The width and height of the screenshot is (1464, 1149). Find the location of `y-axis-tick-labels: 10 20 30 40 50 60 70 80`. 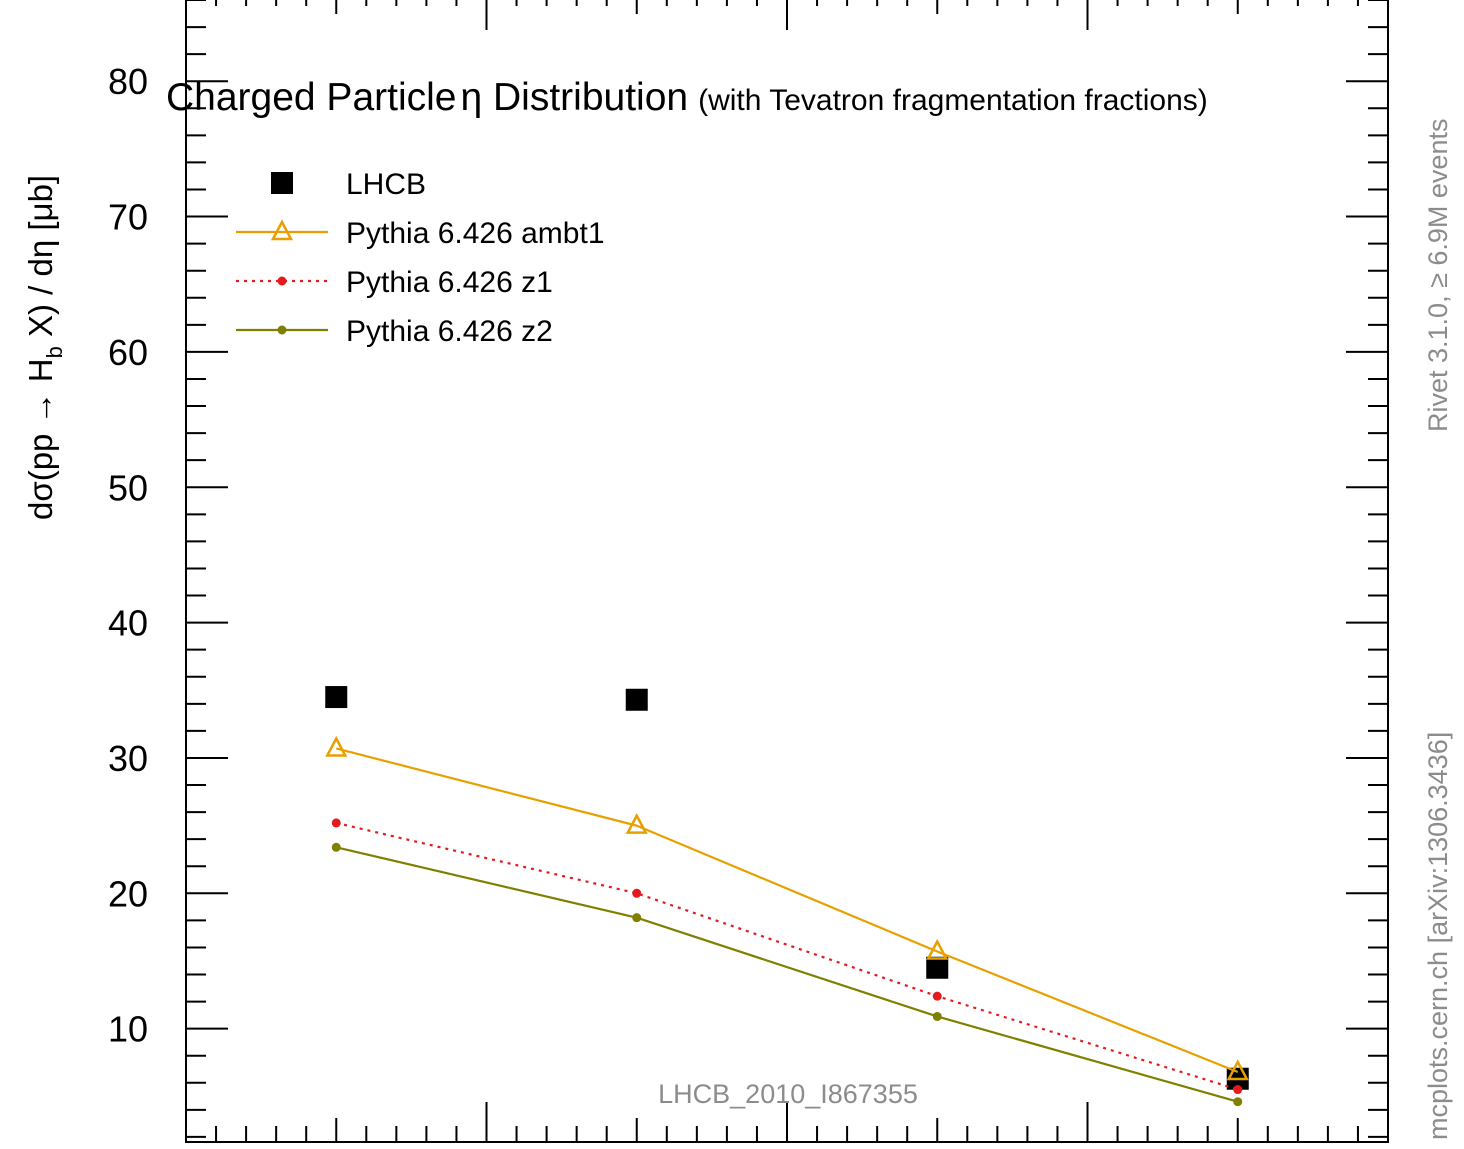

y-axis-tick-labels: 10 20 30 40 50 60 70 80 is located at coordinates (128, 555).